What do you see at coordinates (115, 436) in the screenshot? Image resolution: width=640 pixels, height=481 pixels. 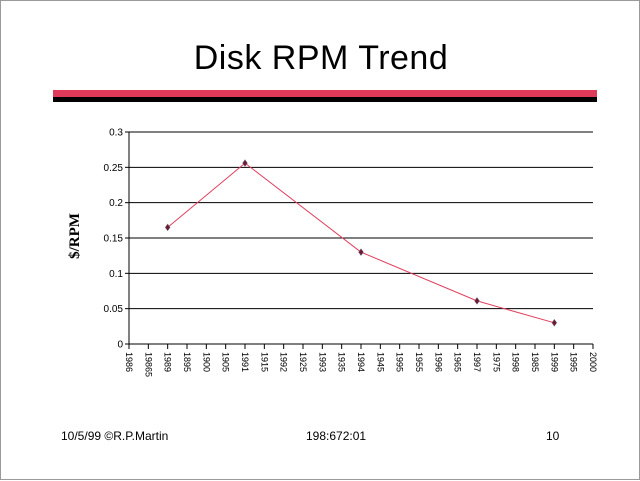 I see `footer-date-author: 10/5/99 ©R.P.Martin` at bounding box center [115, 436].